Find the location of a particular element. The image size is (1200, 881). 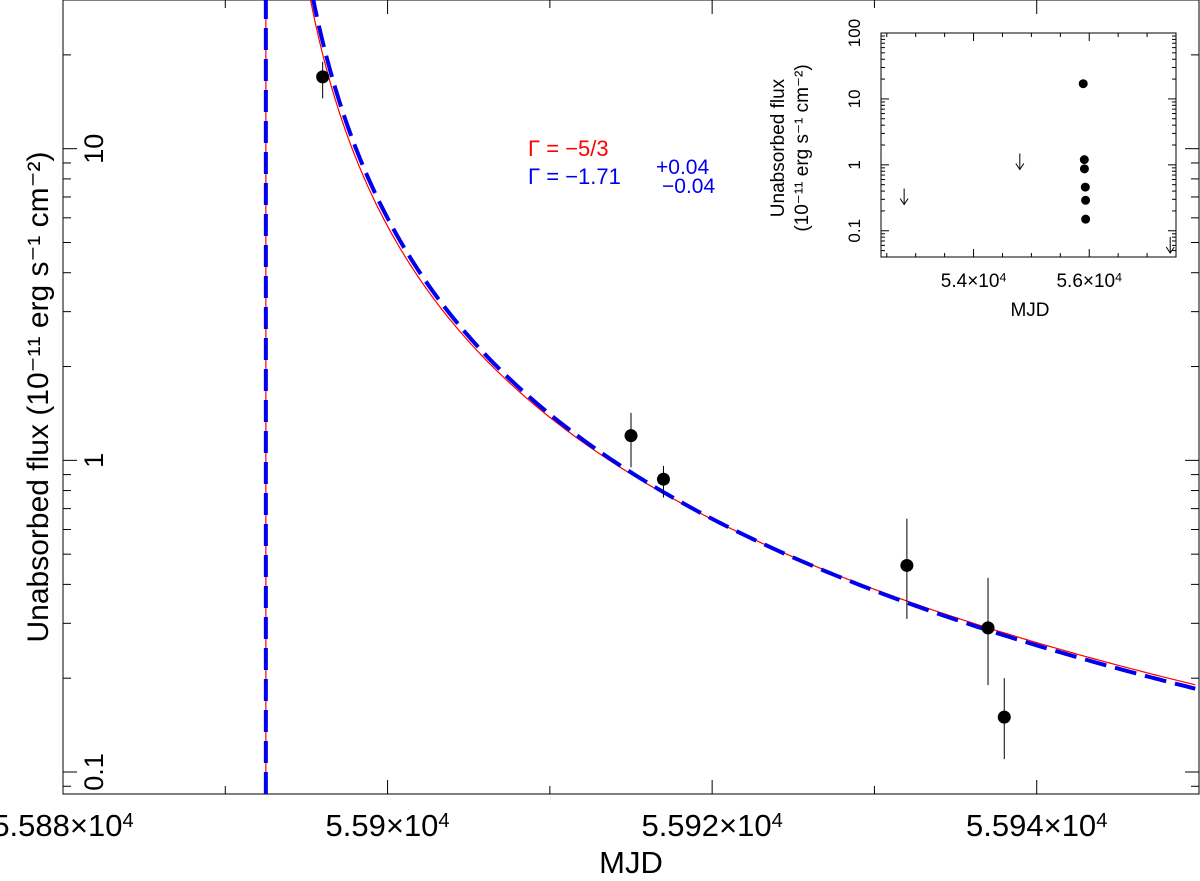

x-tick-label: 5.592×104 is located at coordinates (711, 825).